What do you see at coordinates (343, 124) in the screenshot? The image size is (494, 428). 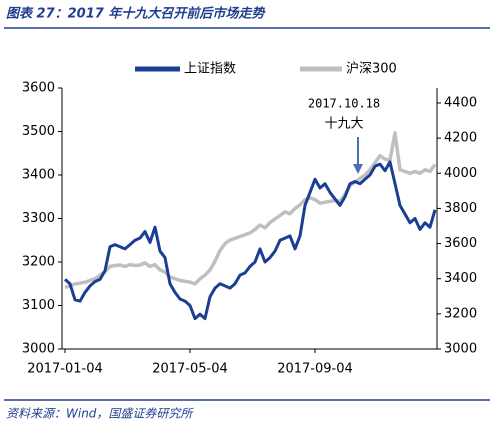 I see `annotation: 十九大` at bounding box center [343, 124].